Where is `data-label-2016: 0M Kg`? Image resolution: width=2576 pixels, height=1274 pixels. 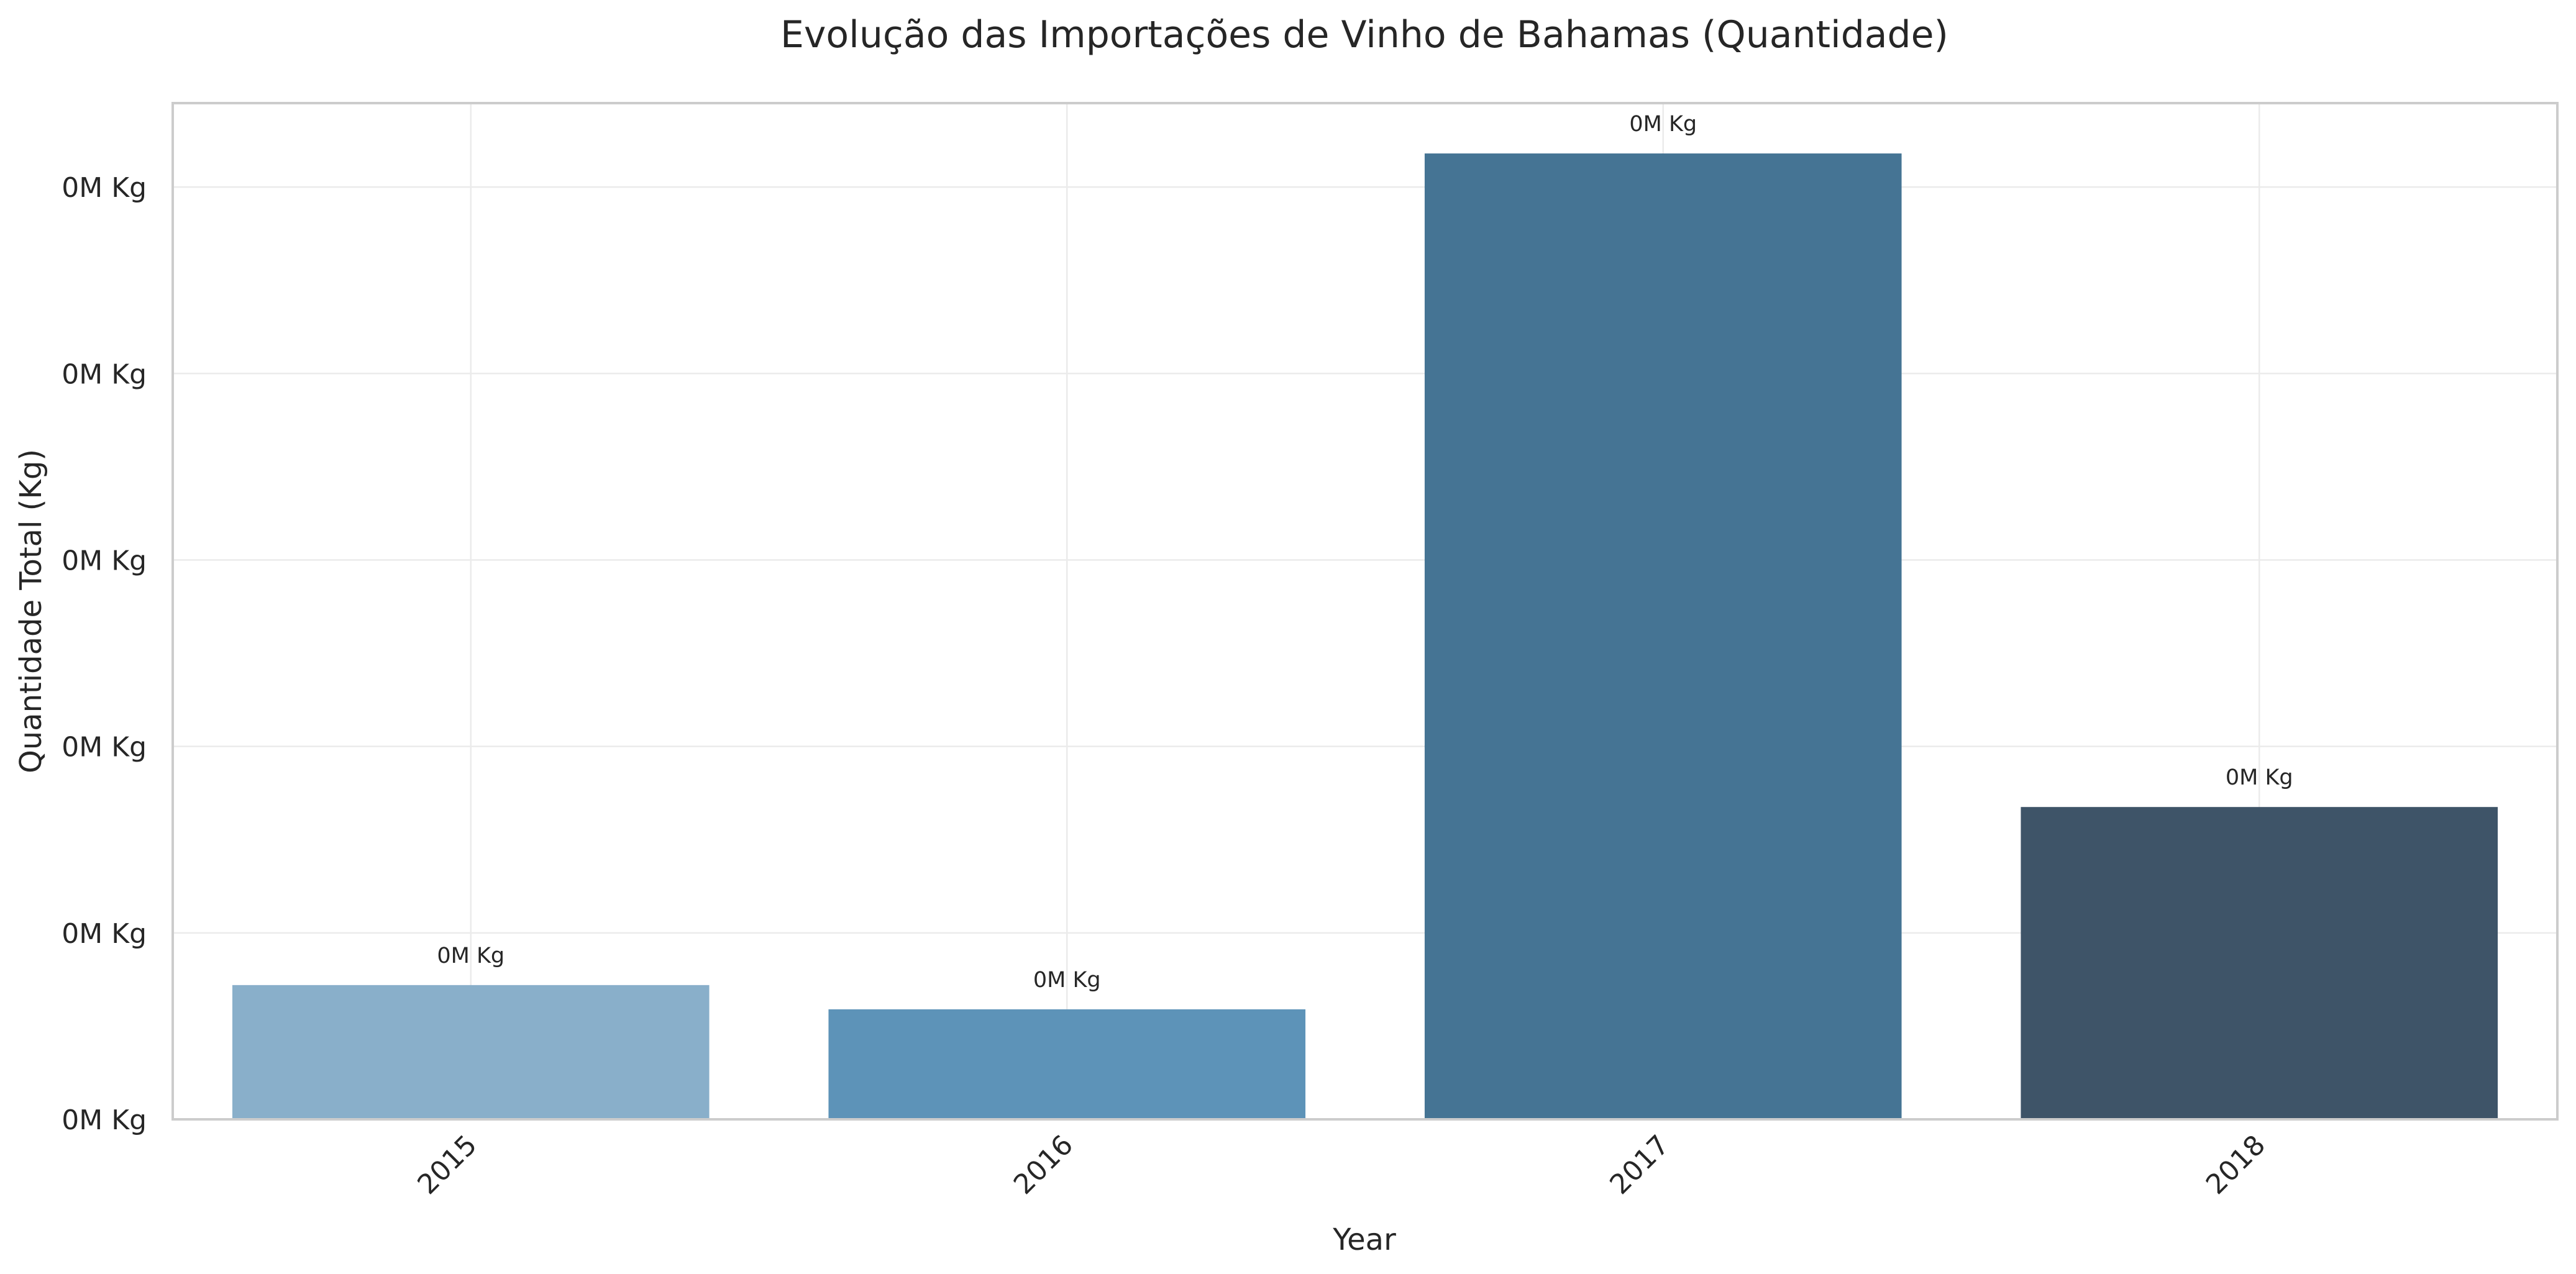
data-label-2016: 0M Kg is located at coordinates (1067, 981).